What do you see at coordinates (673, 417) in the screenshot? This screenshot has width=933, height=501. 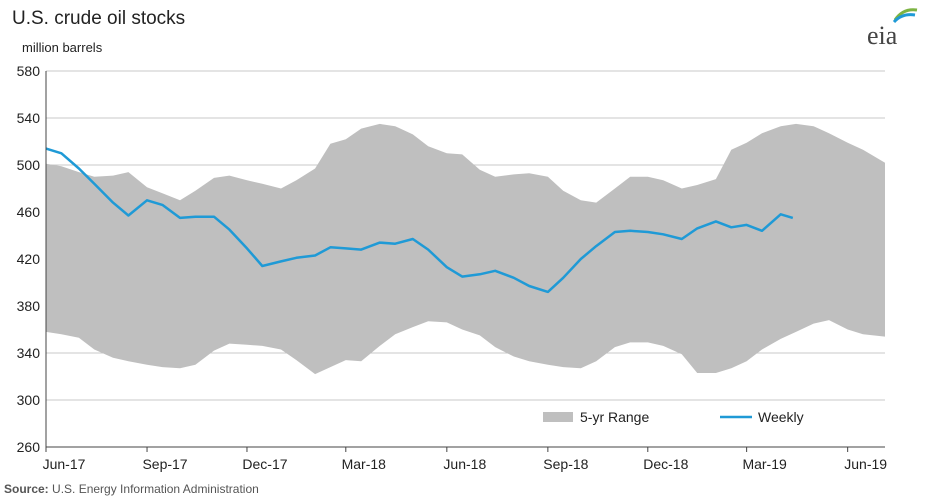 I see `legend: 5-yr Range Weekly` at bounding box center [673, 417].